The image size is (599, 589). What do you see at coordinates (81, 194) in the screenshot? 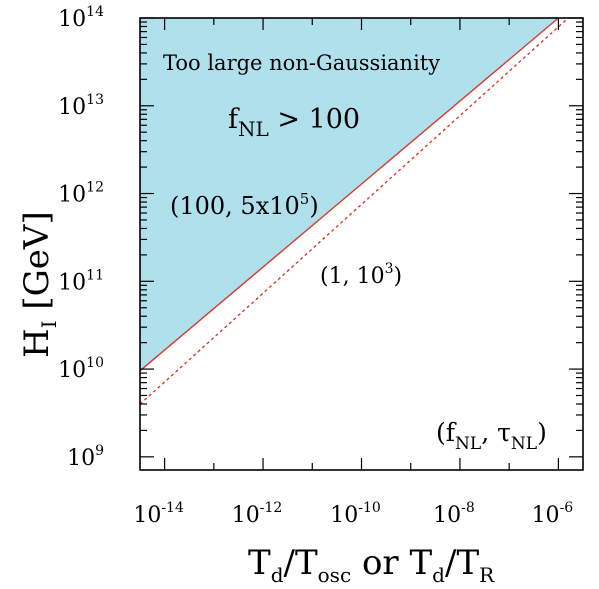
I see `y-tick-label: 1012` at bounding box center [81, 194].